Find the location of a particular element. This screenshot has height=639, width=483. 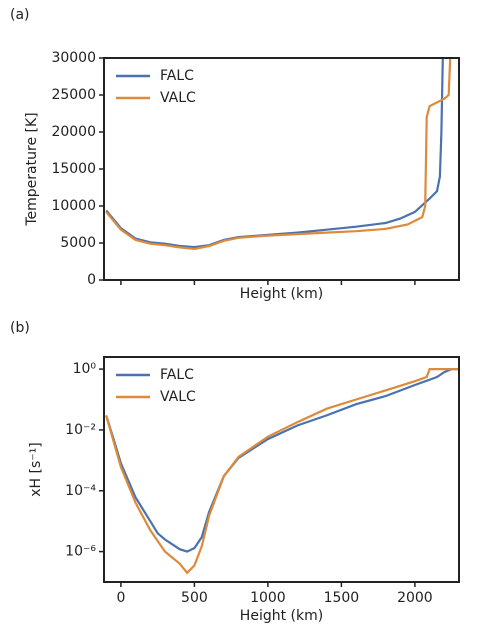

x-tick-label: 2000 is located at coordinates (415, 598).